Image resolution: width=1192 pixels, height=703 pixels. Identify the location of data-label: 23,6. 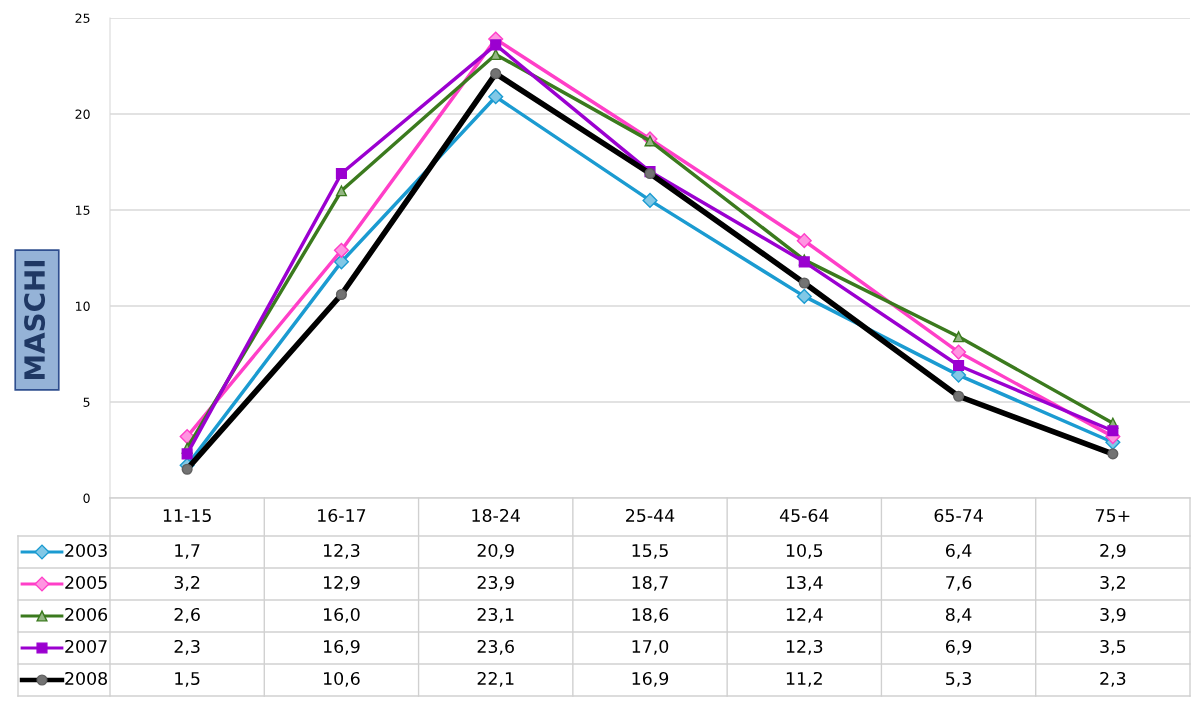
(495, 647).